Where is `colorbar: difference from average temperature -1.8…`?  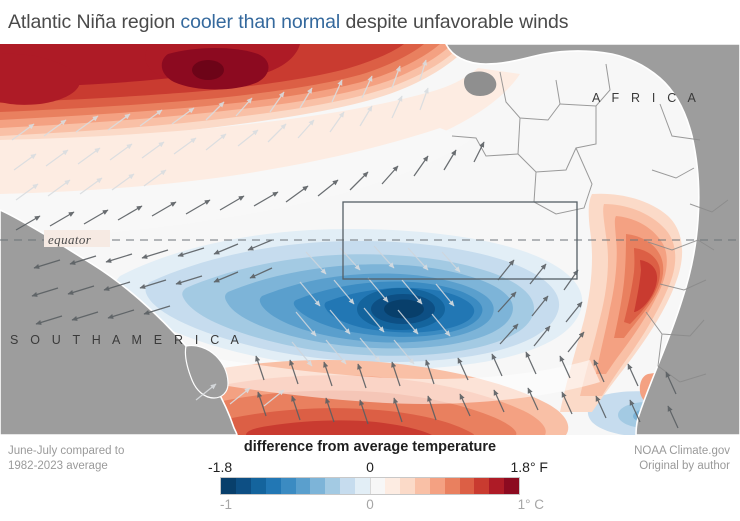 colorbar: difference from average temperature -1.8… is located at coordinates (377, 477).